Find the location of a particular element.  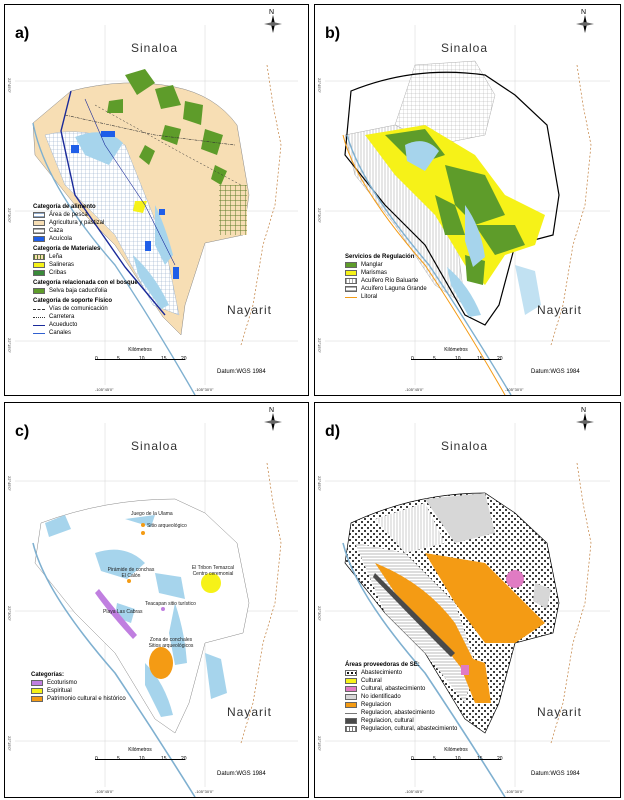

annotation-juego: Juego de la Ulama is located at coordinates (152, 514).